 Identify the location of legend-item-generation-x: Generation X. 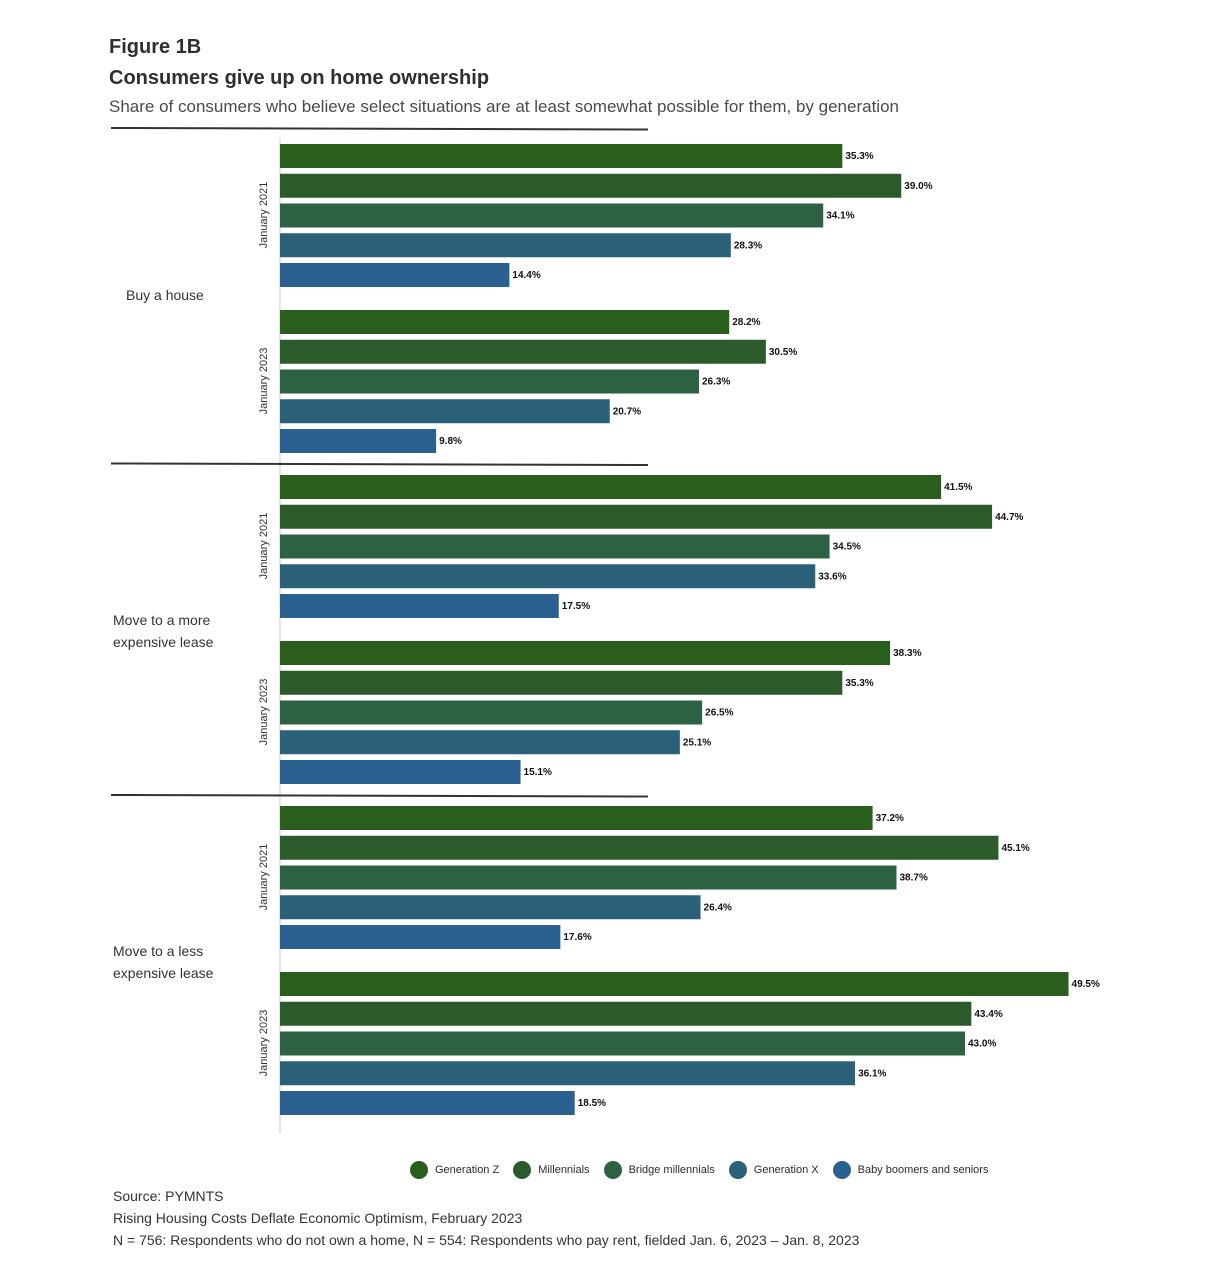
(773, 1170).